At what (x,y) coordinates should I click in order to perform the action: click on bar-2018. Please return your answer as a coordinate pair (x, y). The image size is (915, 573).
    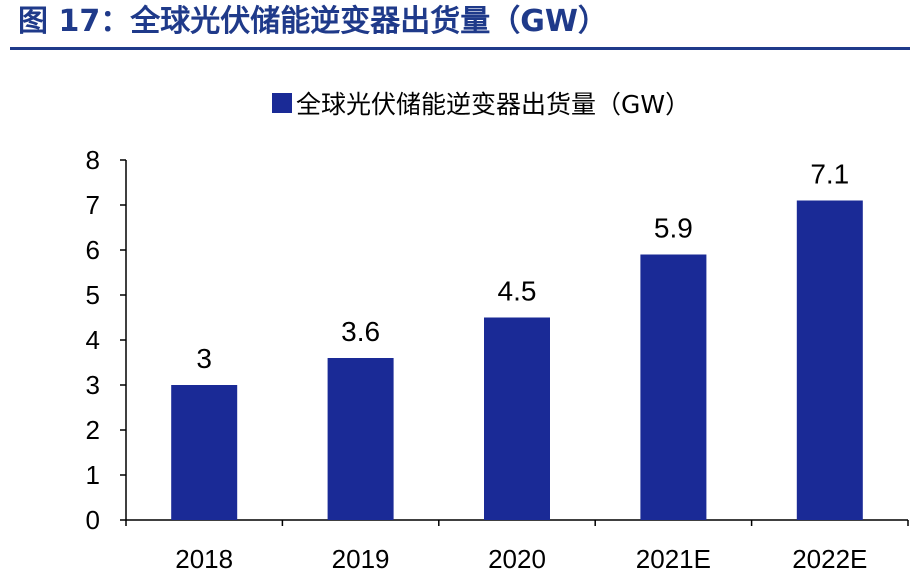
    Looking at the image, I should click on (204, 452).